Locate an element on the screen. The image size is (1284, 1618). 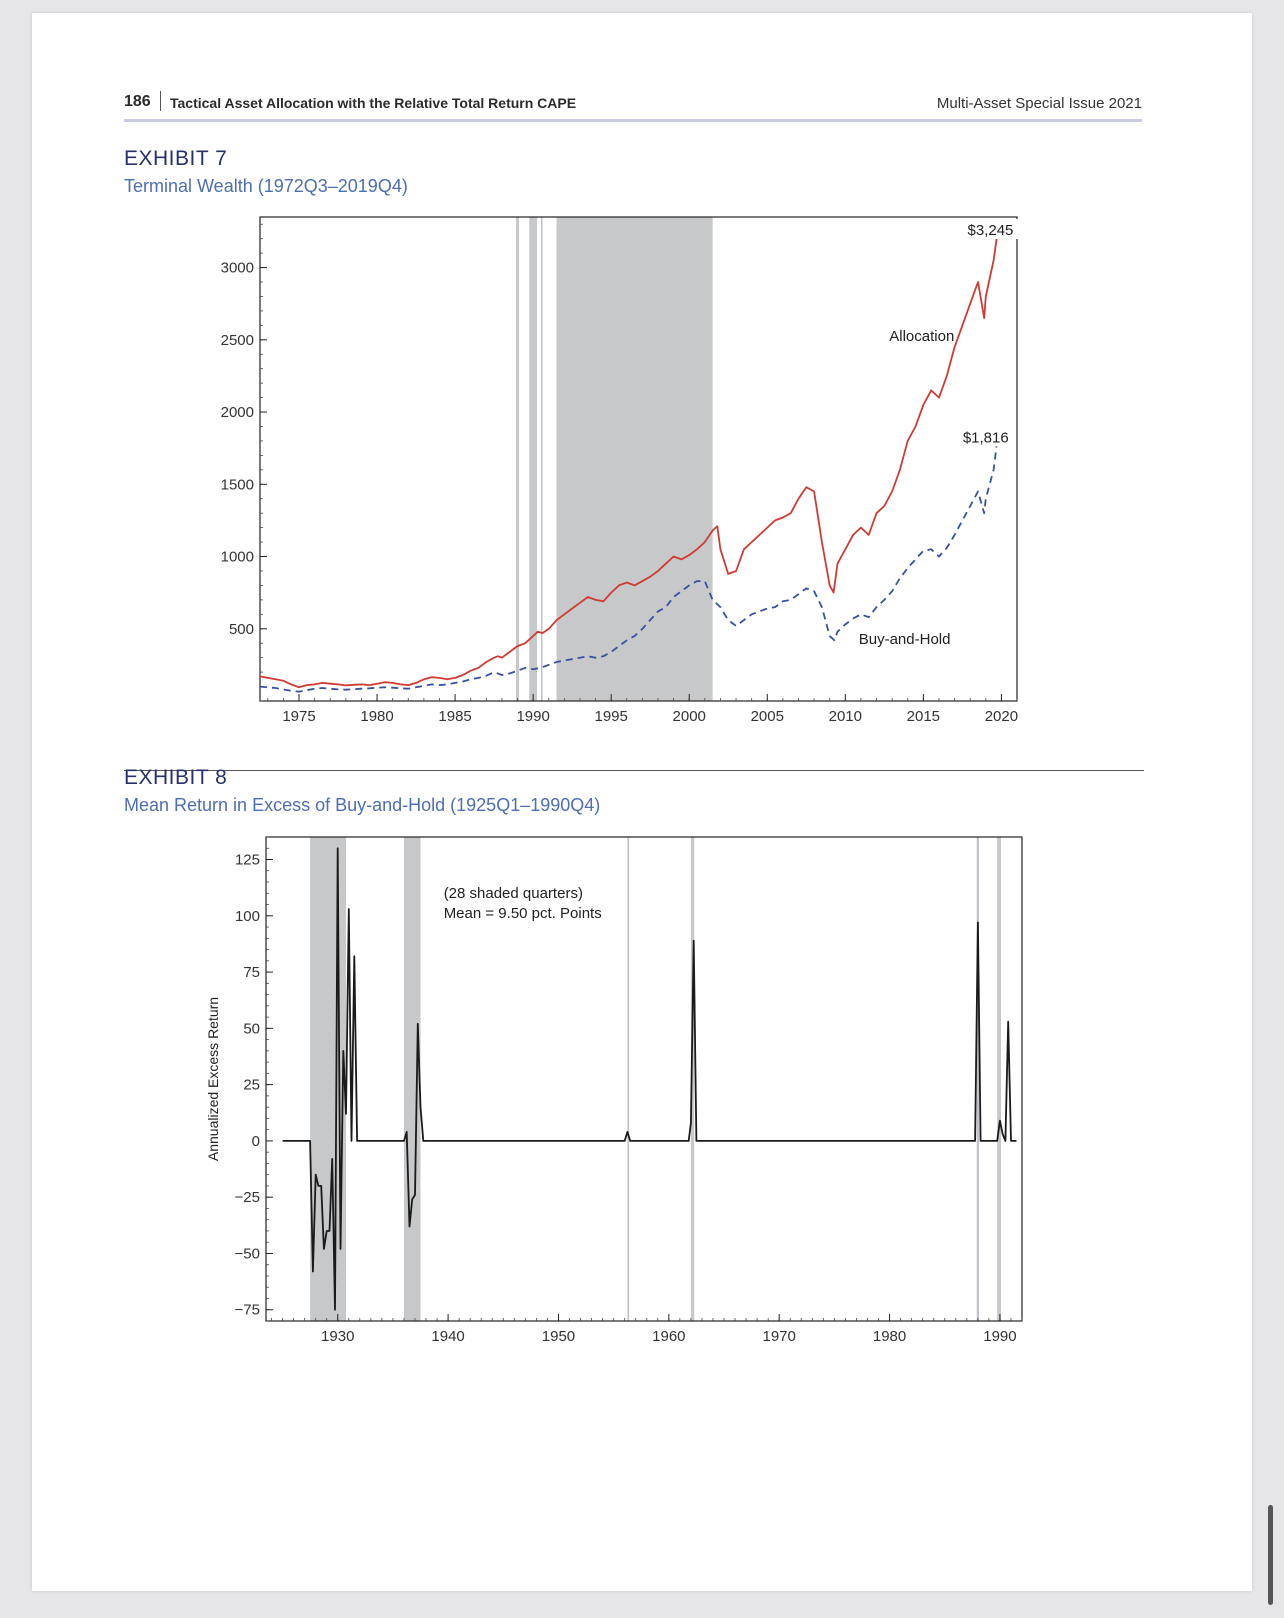
page-number: 186 is located at coordinates (137, 101).